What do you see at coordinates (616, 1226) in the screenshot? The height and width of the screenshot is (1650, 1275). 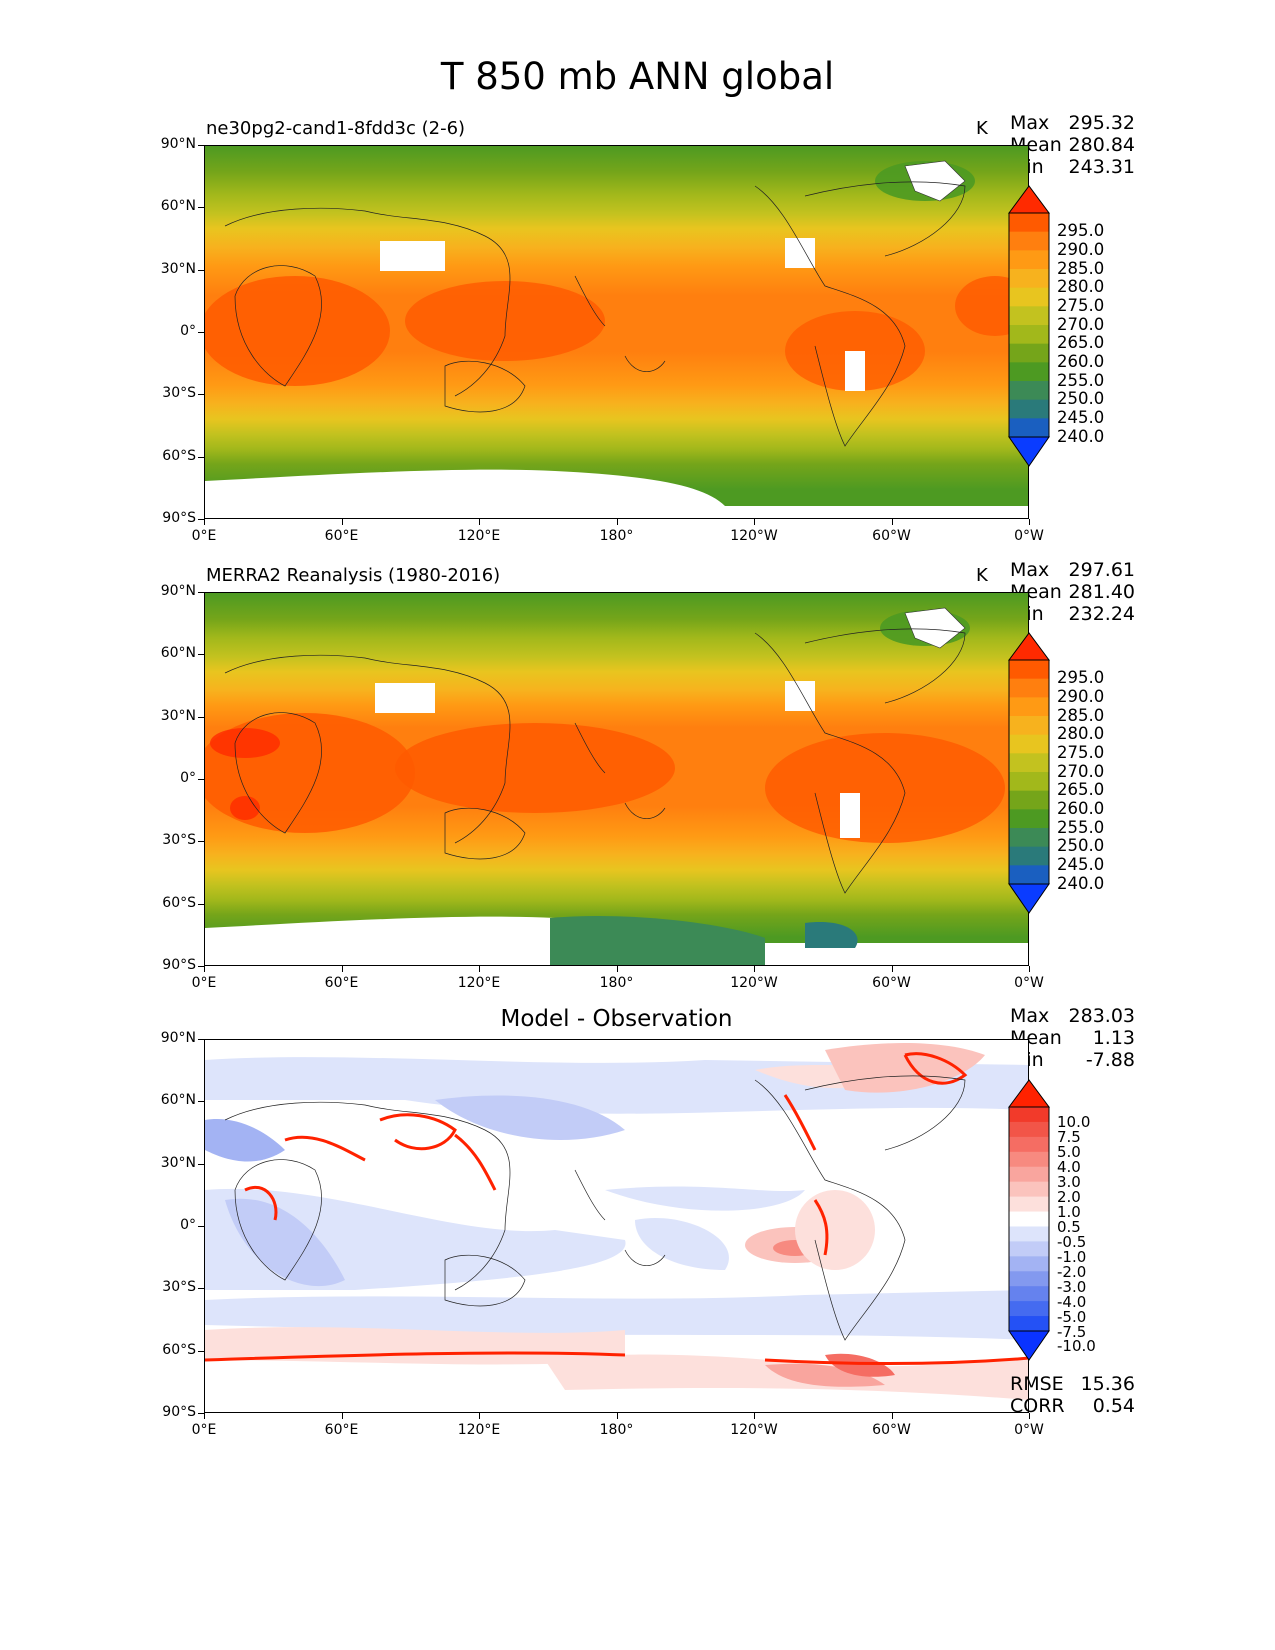 I see `panel-3-map` at bounding box center [616, 1226].